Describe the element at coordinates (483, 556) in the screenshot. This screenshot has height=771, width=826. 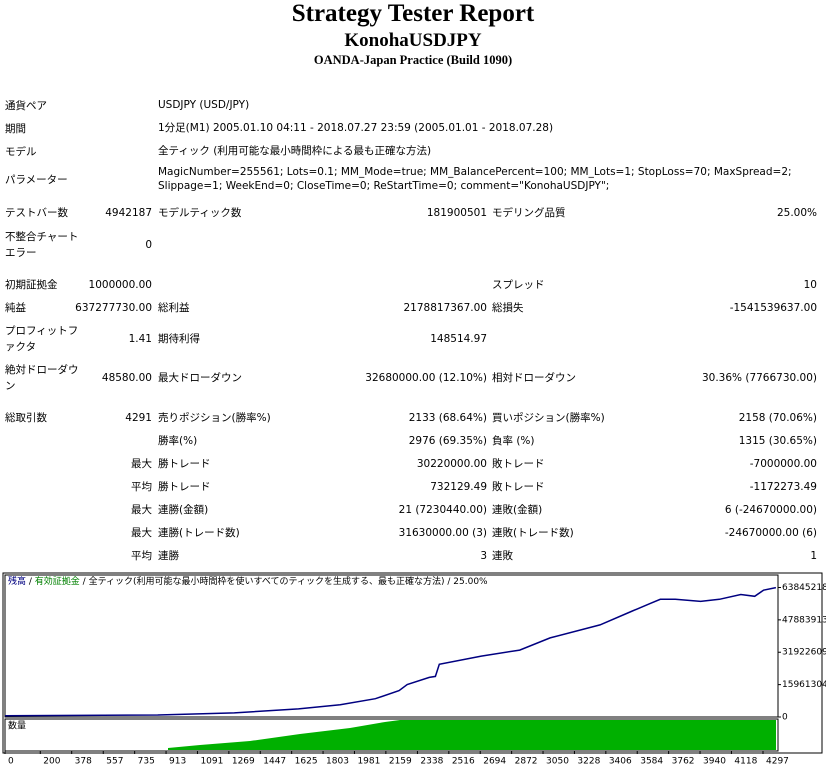
I see `stat-value: 3` at that location.